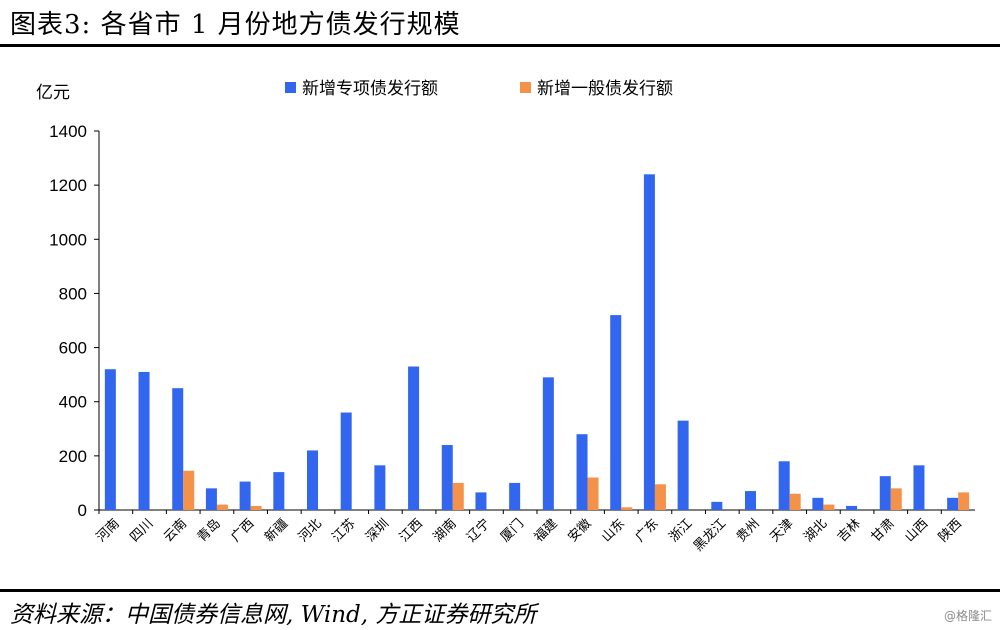  What do you see at coordinates (710, 535) in the screenshot?
I see `x-tick-label: 黑龙江` at bounding box center [710, 535].